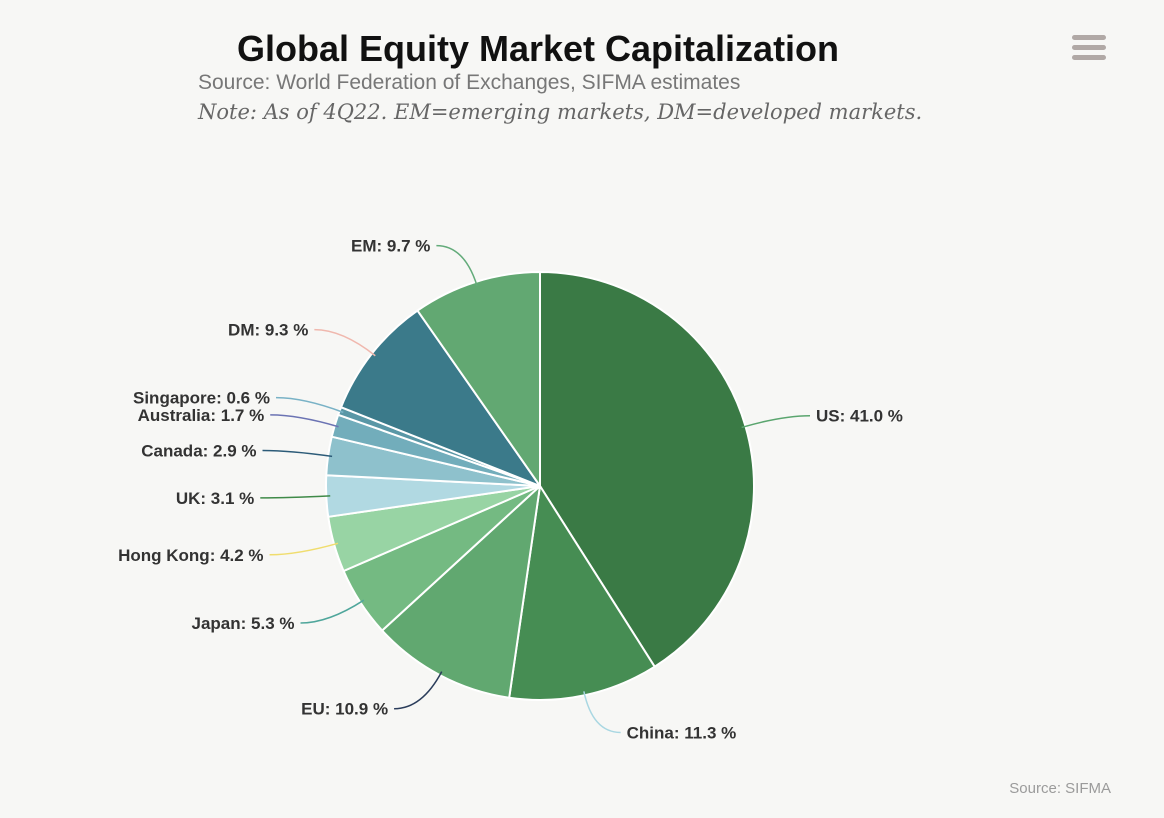  Describe the element at coordinates (295, 497) in the screenshot. I see `connector-uk` at that location.